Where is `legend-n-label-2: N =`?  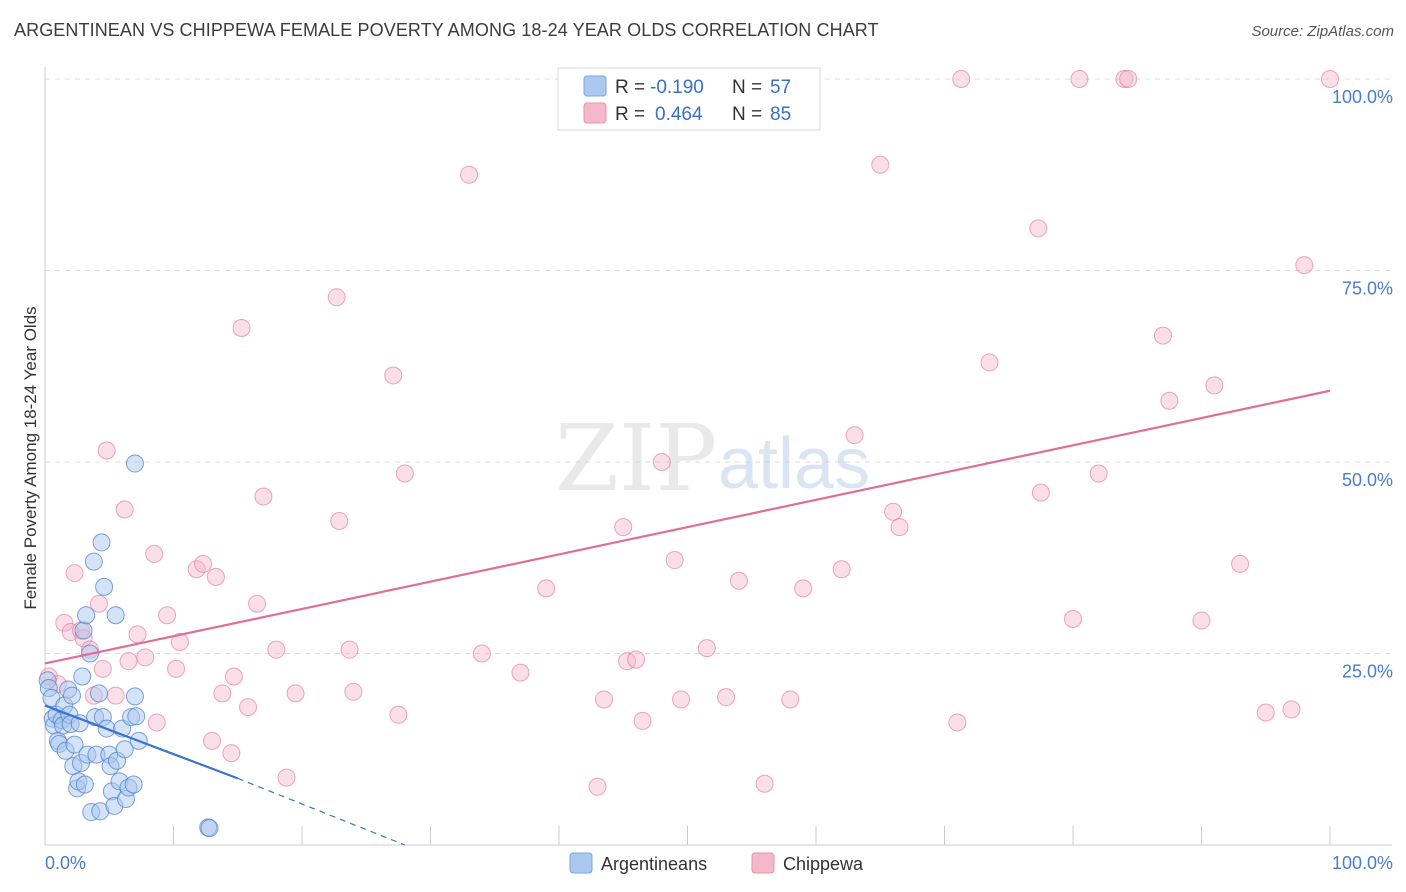
legend-n-label-2: N = is located at coordinates (747, 114).